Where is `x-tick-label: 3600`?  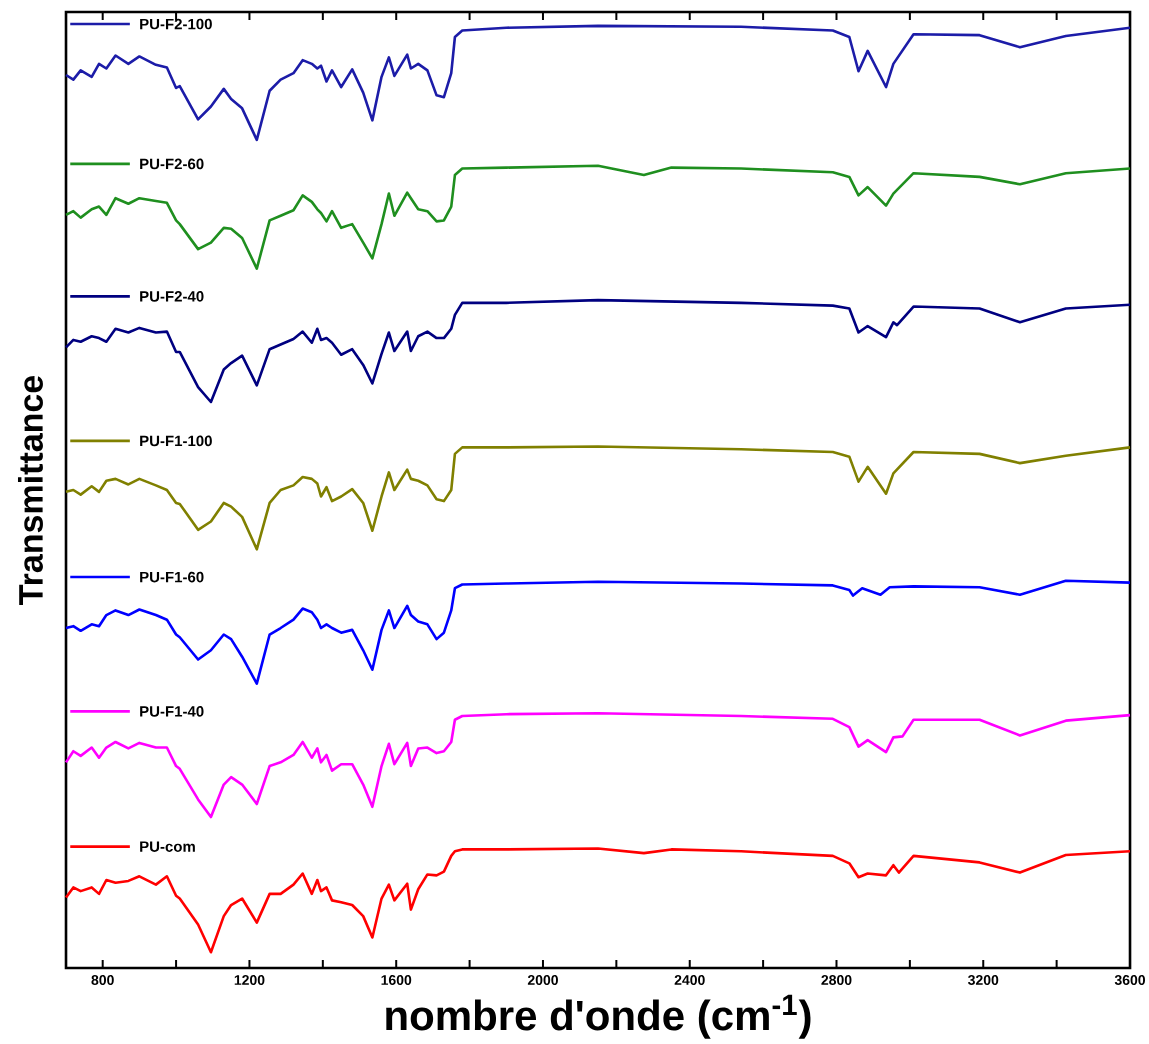 x-tick-label: 3600 is located at coordinates (1130, 980).